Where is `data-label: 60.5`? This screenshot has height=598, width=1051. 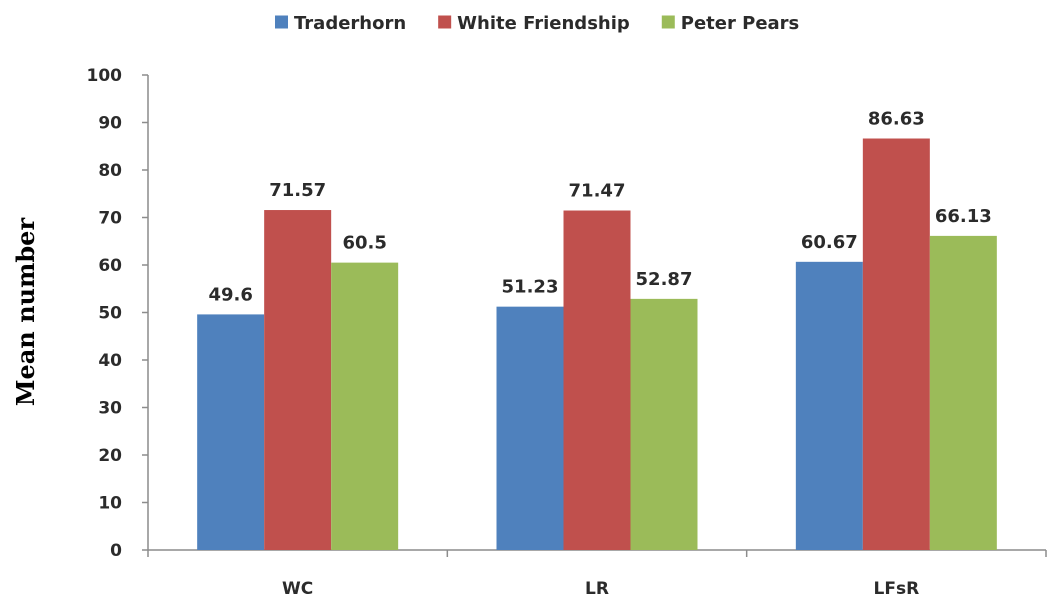 data-label: 60.5 is located at coordinates (364, 243).